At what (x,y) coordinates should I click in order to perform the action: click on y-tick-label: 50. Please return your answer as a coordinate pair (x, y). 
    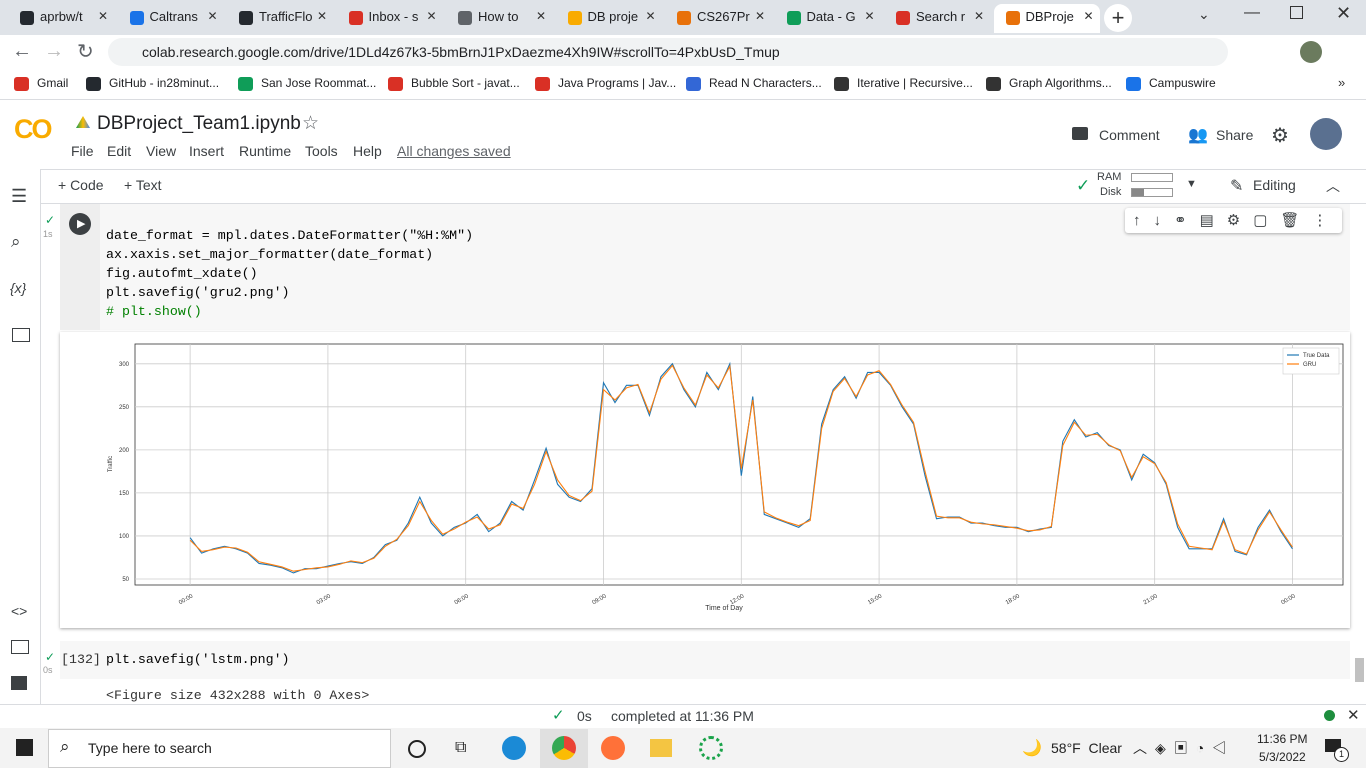
    Looking at the image, I should click on (125, 580).